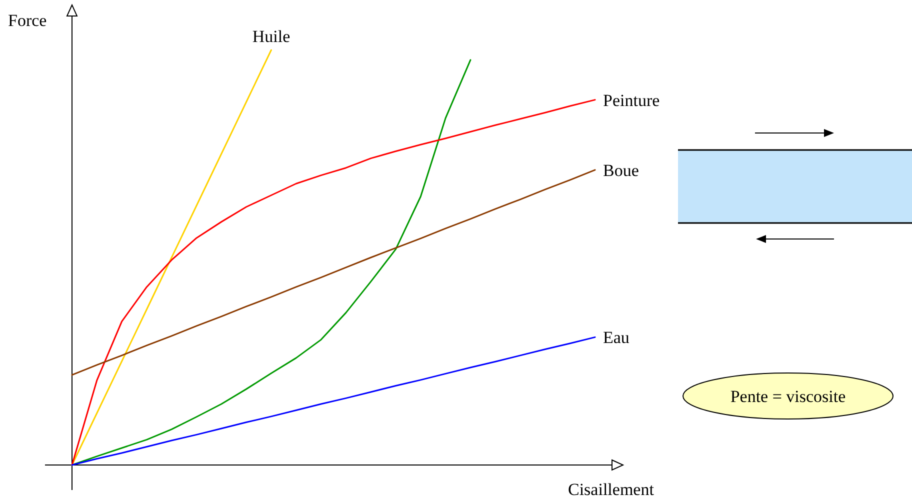 This screenshot has height=497, width=912. What do you see at coordinates (631, 100) in the screenshot?
I see `series-label: Peinture` at bounding box center [631, 100].